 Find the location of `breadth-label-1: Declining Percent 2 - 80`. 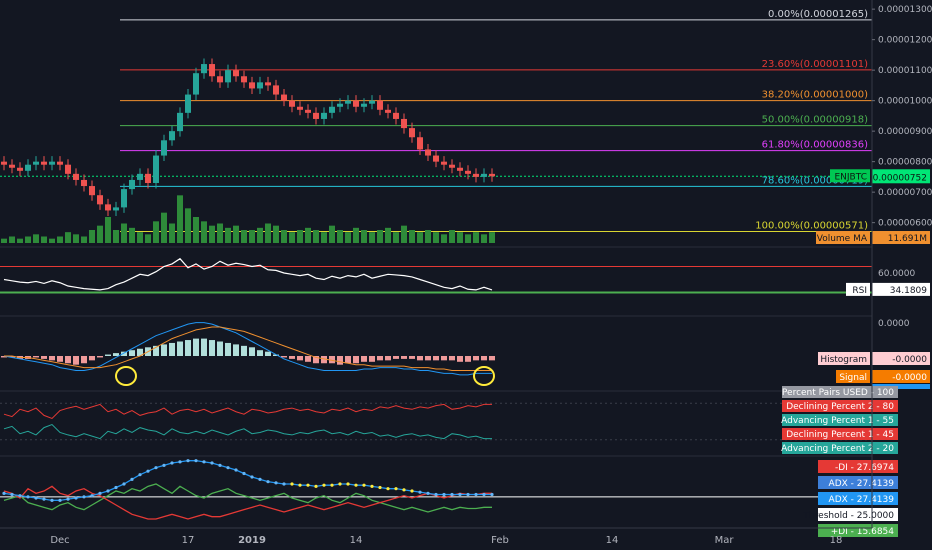

breadth-label-1: Declining Percent 2 - 80 is located at coordinates (840, 407).